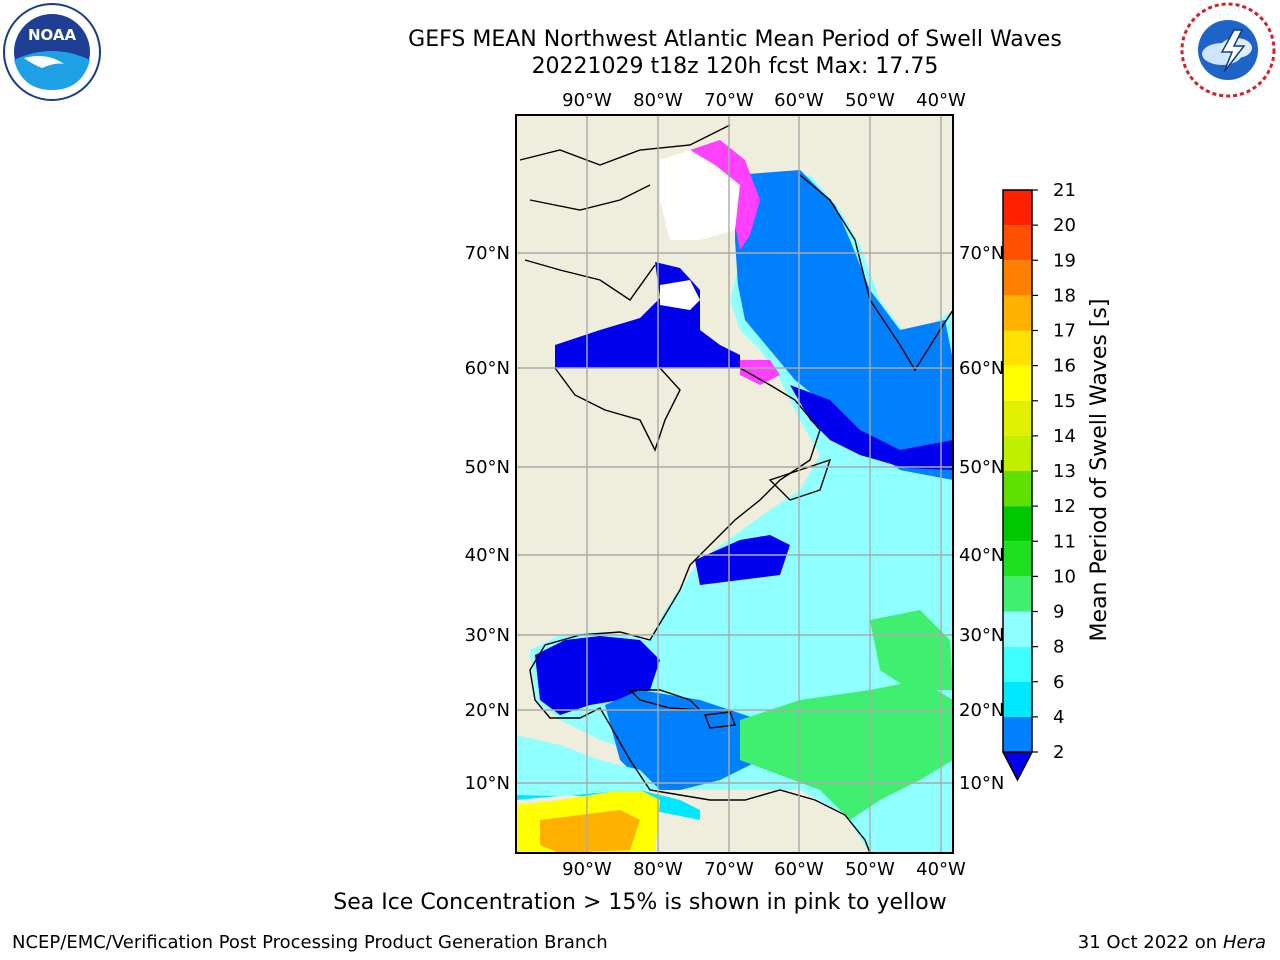  What do you see at coordinates (1064, 541) in the screenshot?
I see `colorbar-tick-label: 11` at bounding box center [1064, 541].